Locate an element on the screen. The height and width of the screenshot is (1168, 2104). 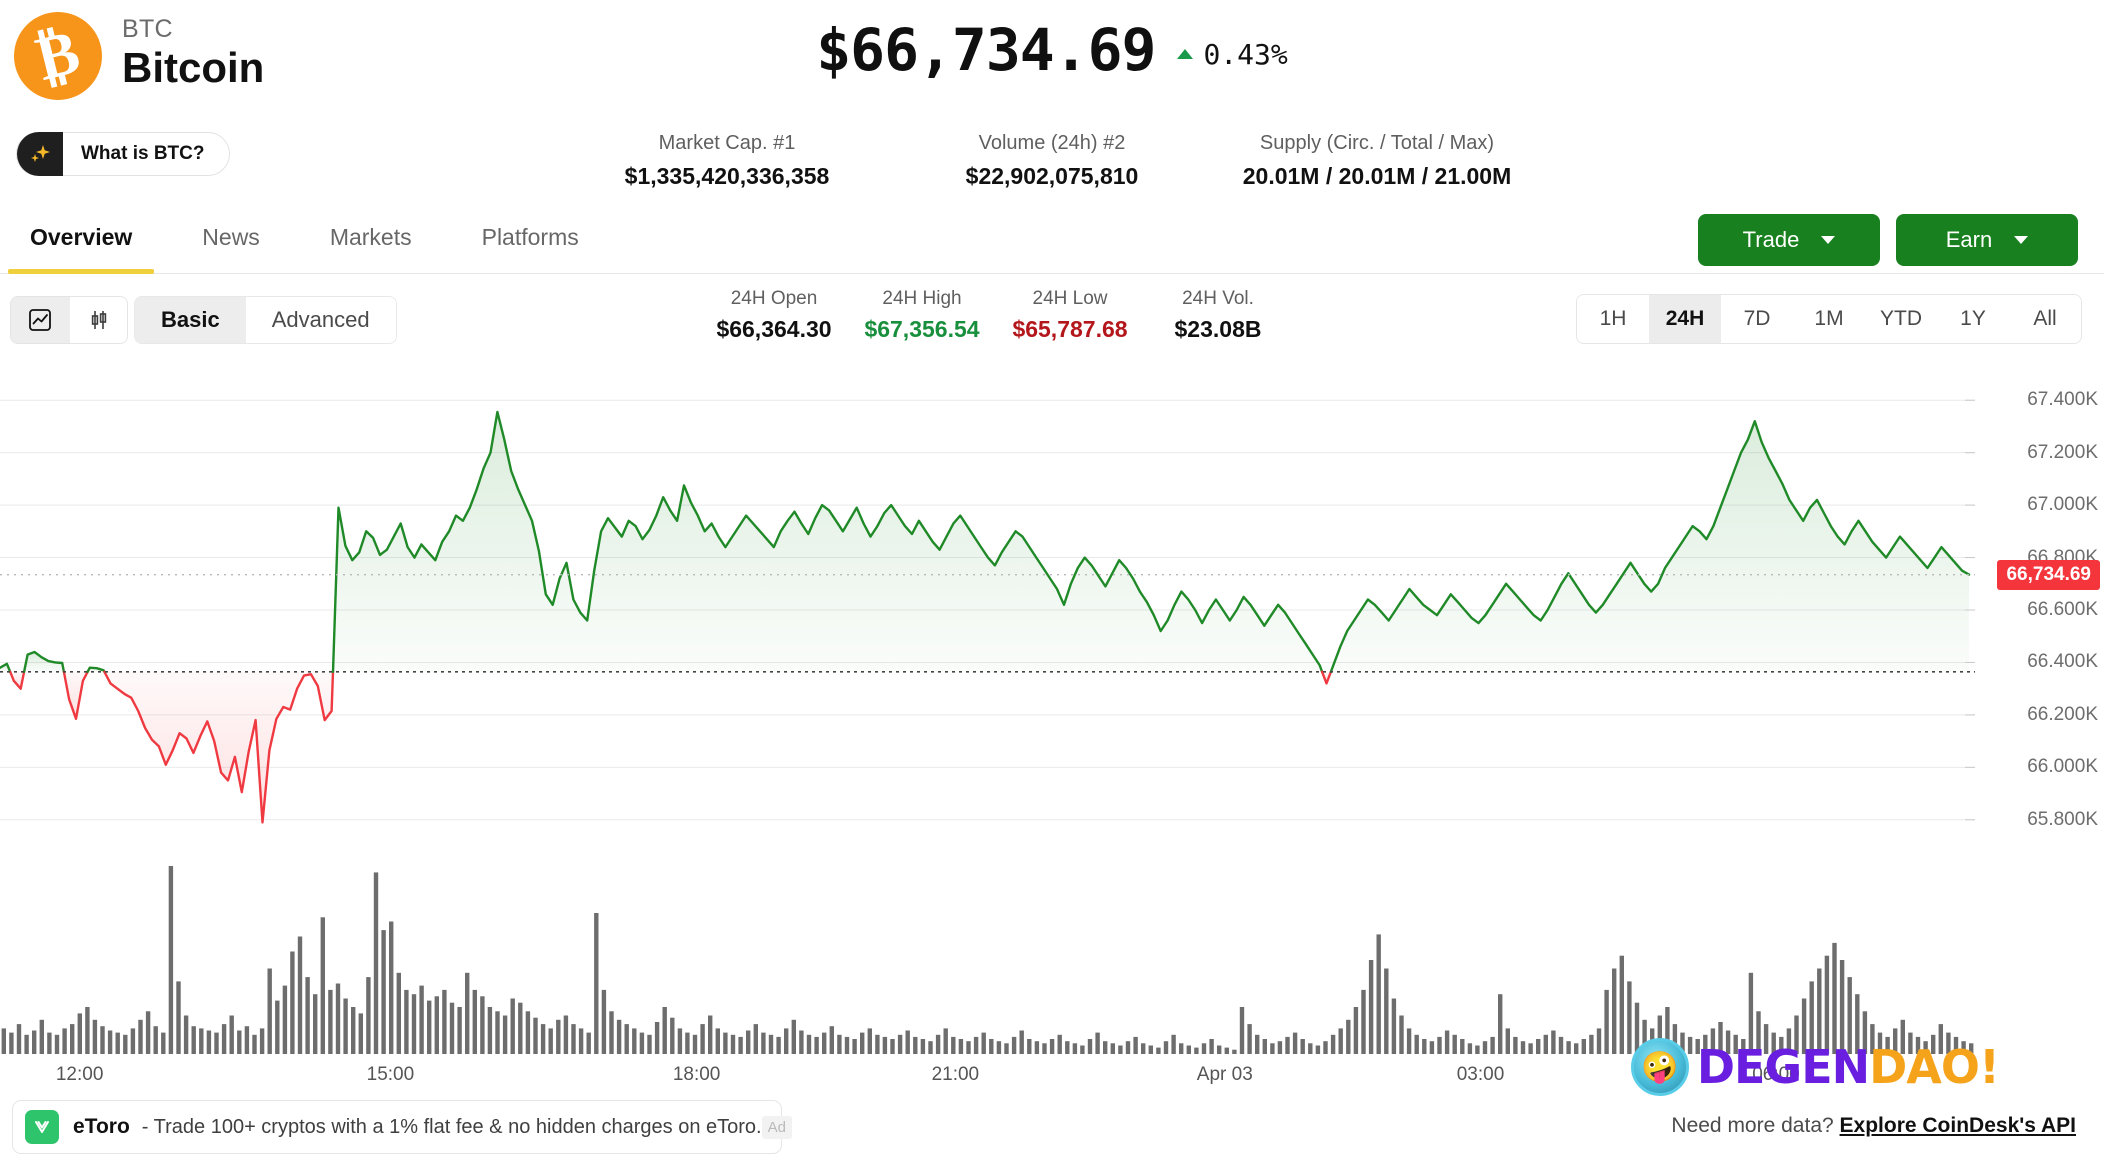
range-1m: 1M is located at coordinates (1829, 319).